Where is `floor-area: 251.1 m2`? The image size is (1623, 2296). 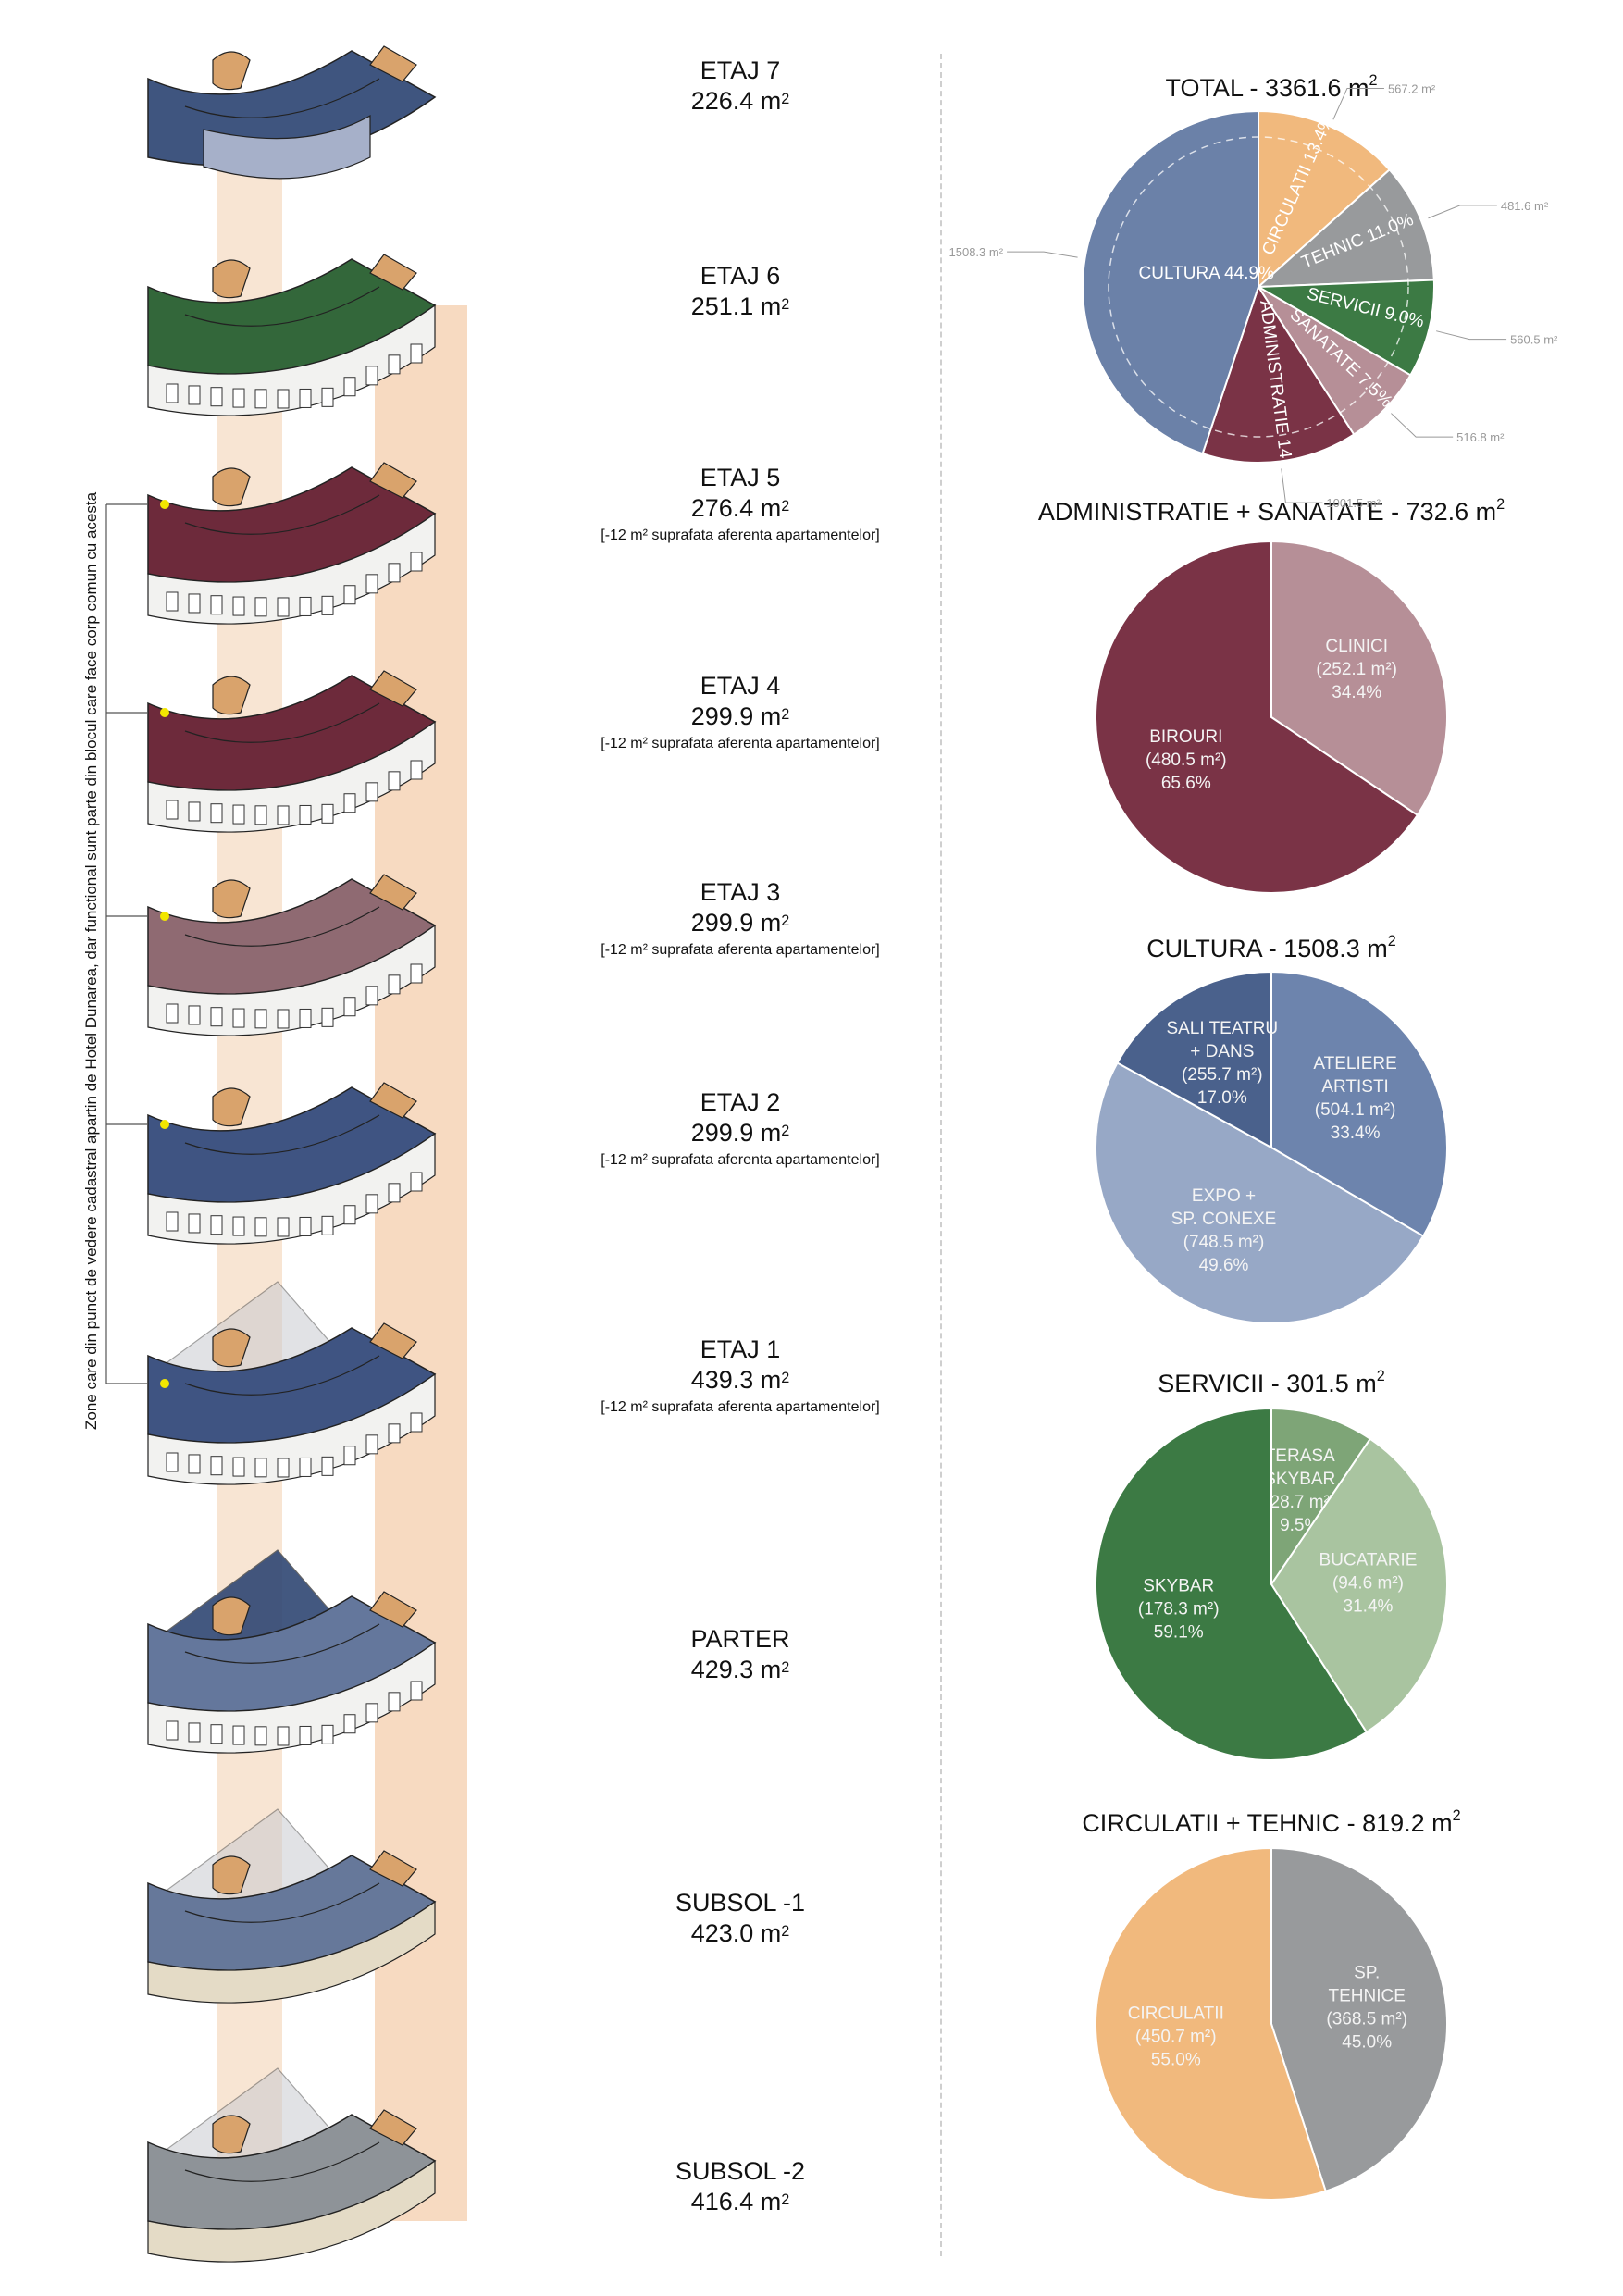
floor-area: 251.1 m2 is located at coordinates (740, 306).